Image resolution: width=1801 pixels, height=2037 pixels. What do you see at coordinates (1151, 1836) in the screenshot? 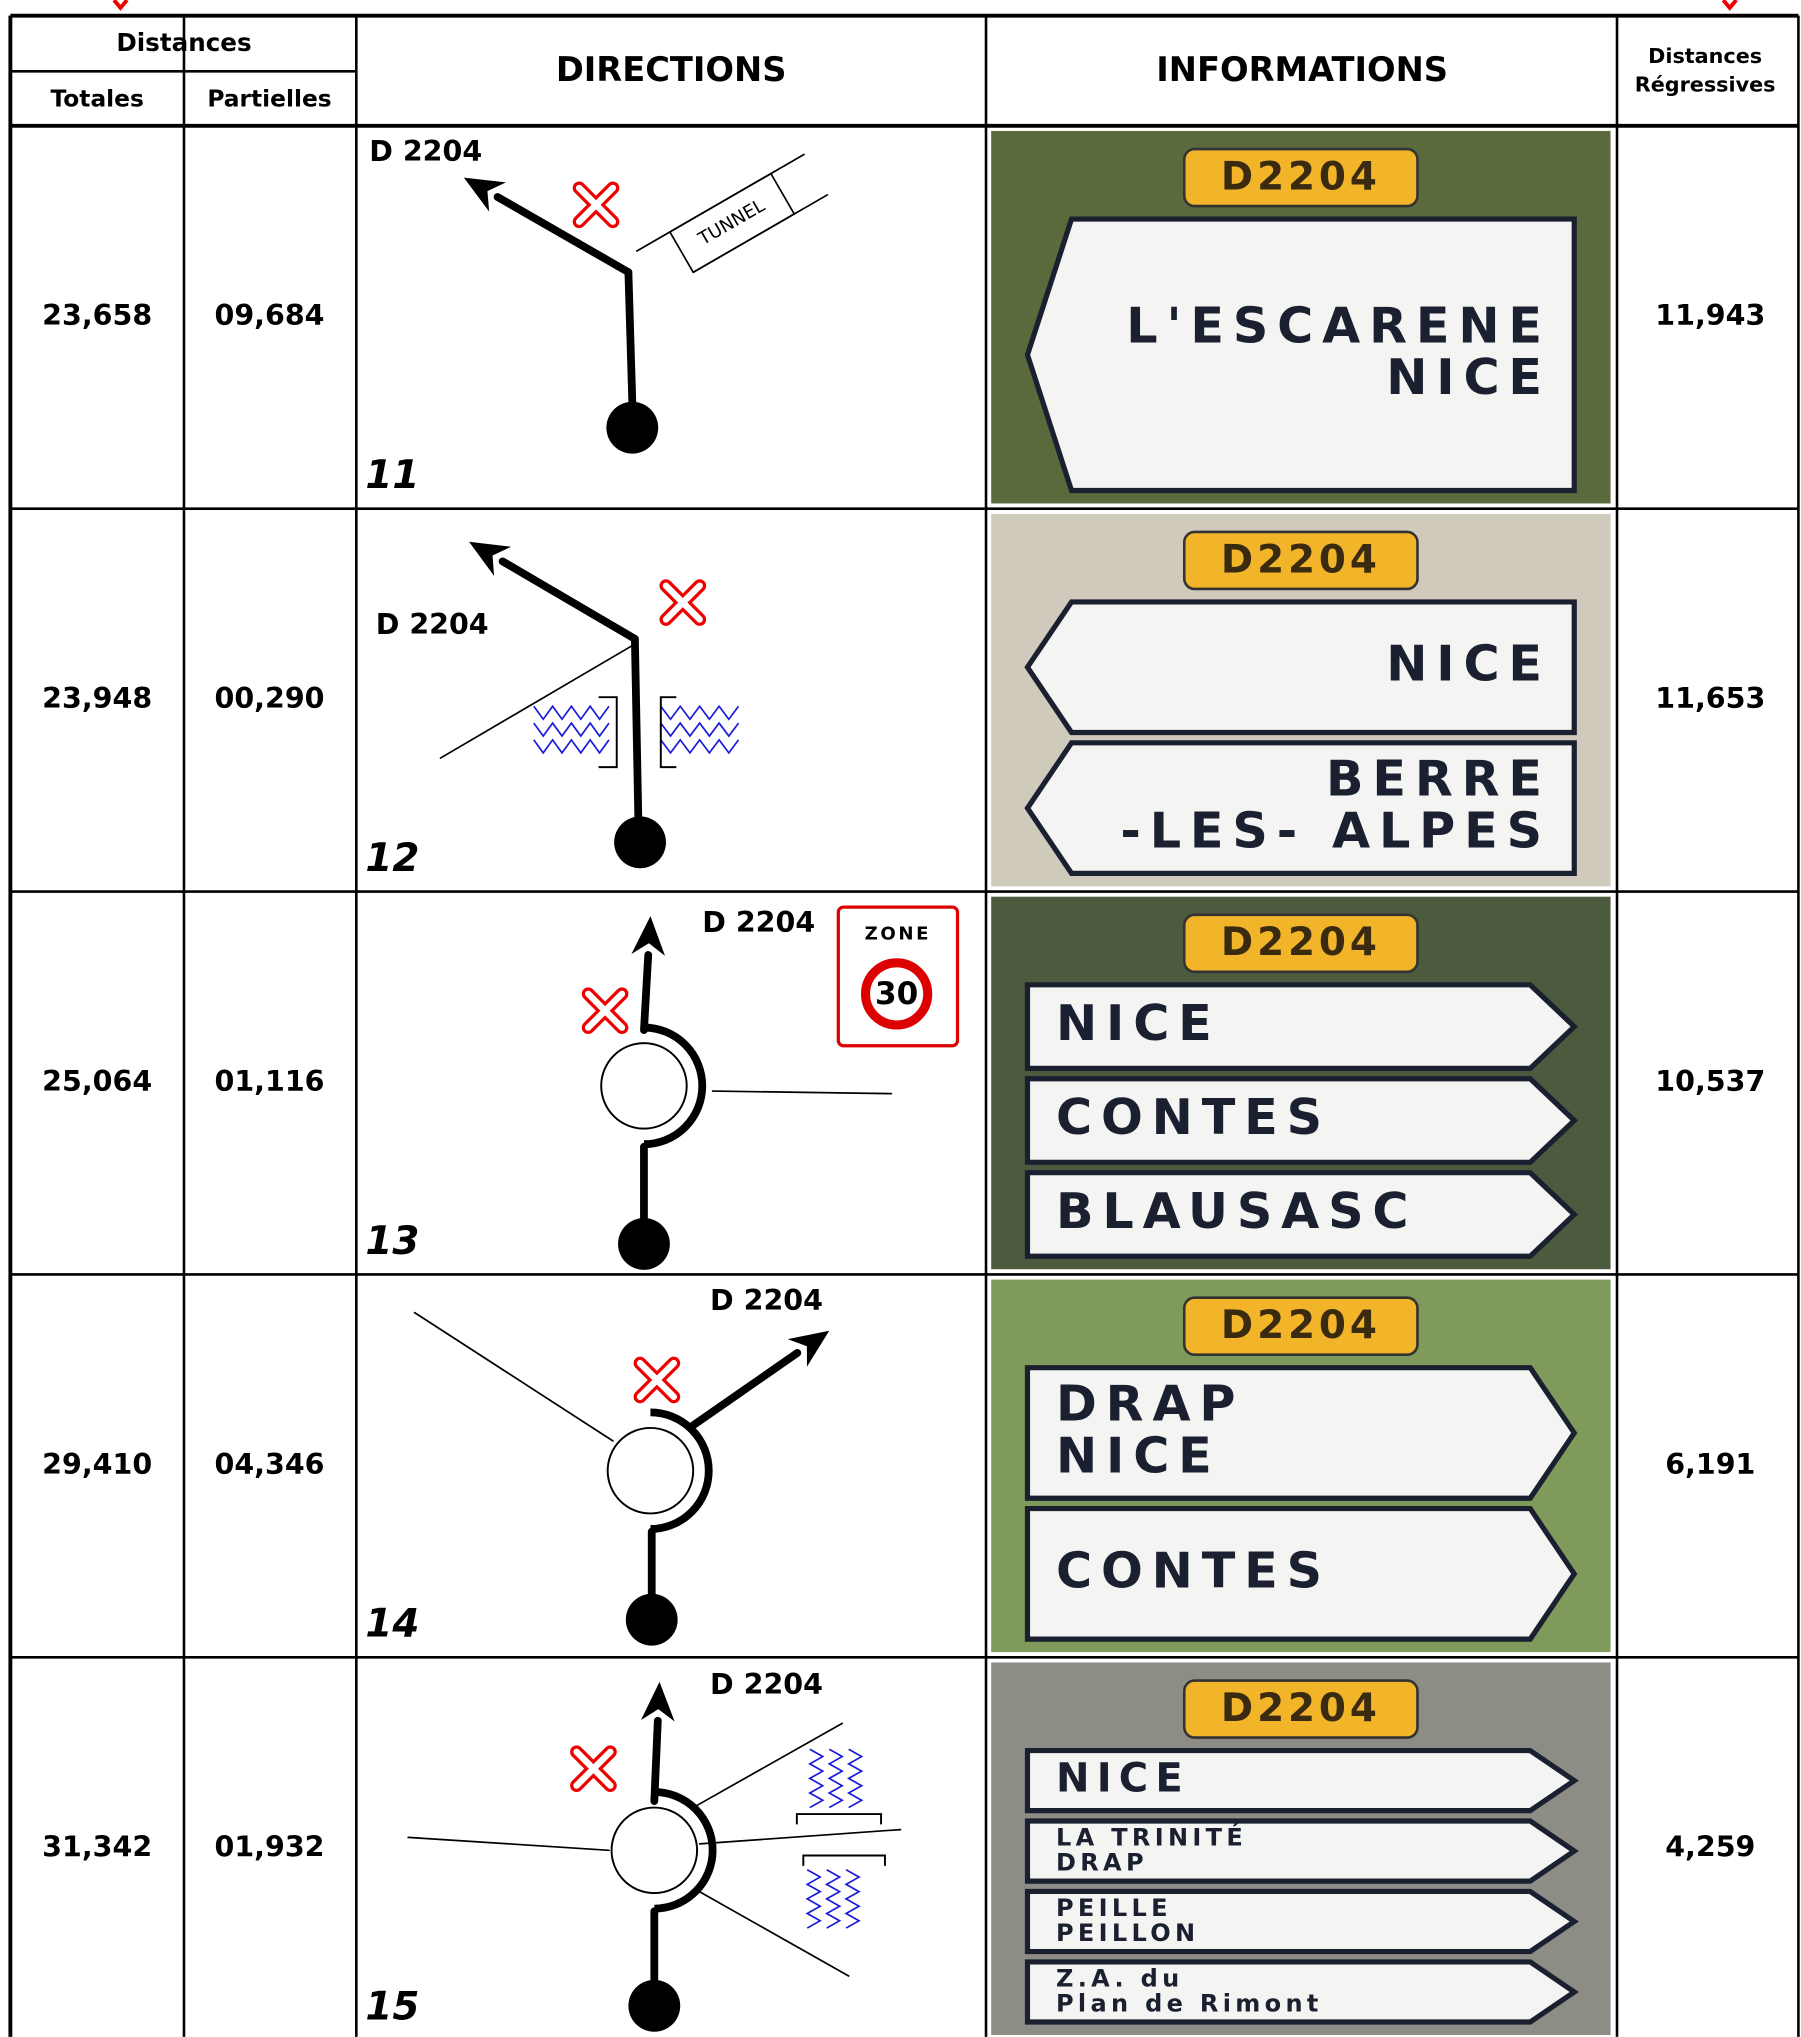
I see `sign-text: LA TRINITÉ` at bounding box center [1151, 1836].